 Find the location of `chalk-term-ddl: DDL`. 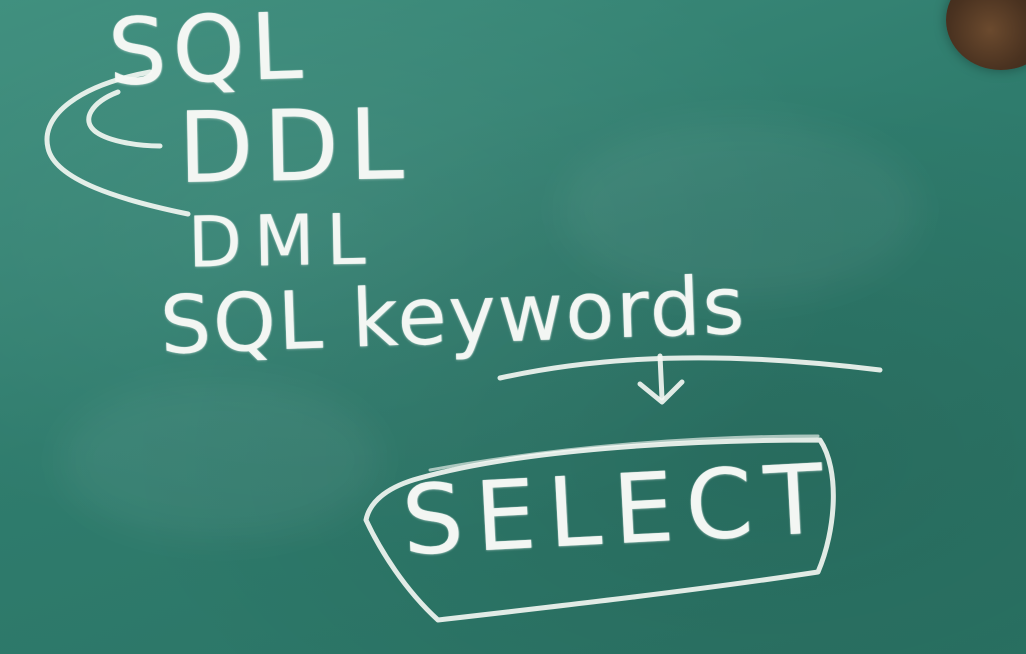

chalk-term-ddl: DDL is located at coordinates (296, 147).